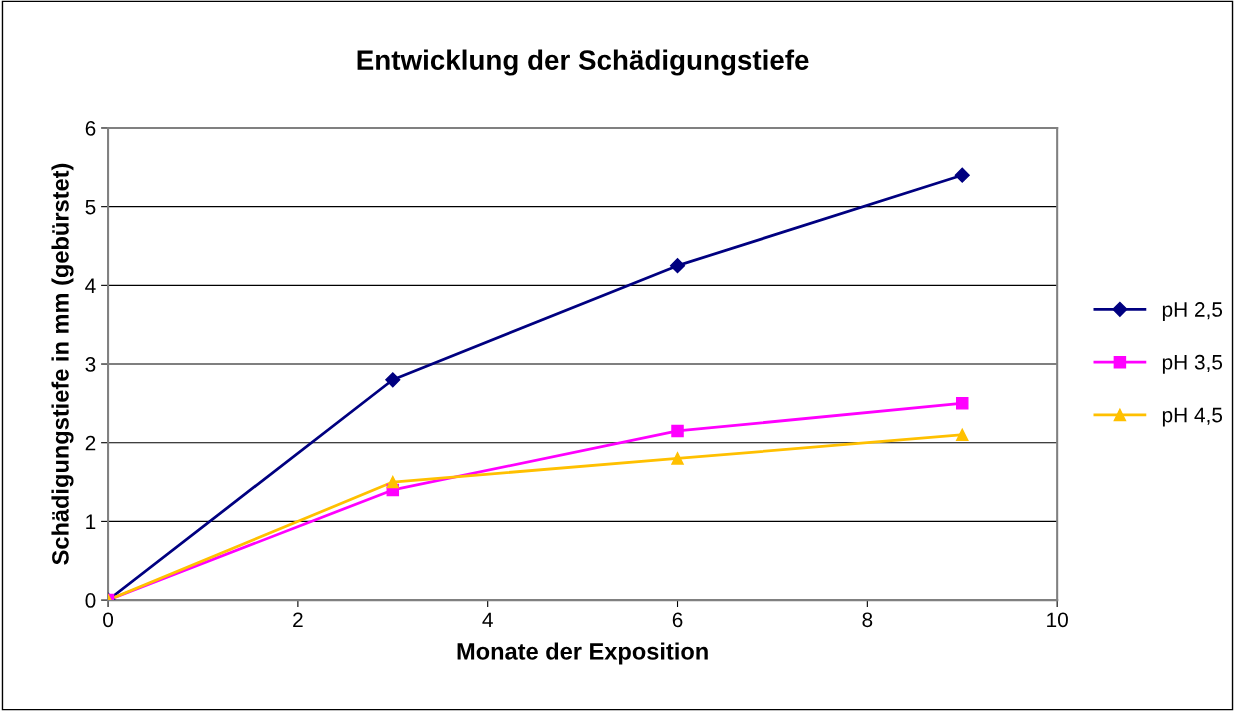  Describe the element at coordinates (108, 620) in the screenshot. I see `x-tick-label: 0` at that location.